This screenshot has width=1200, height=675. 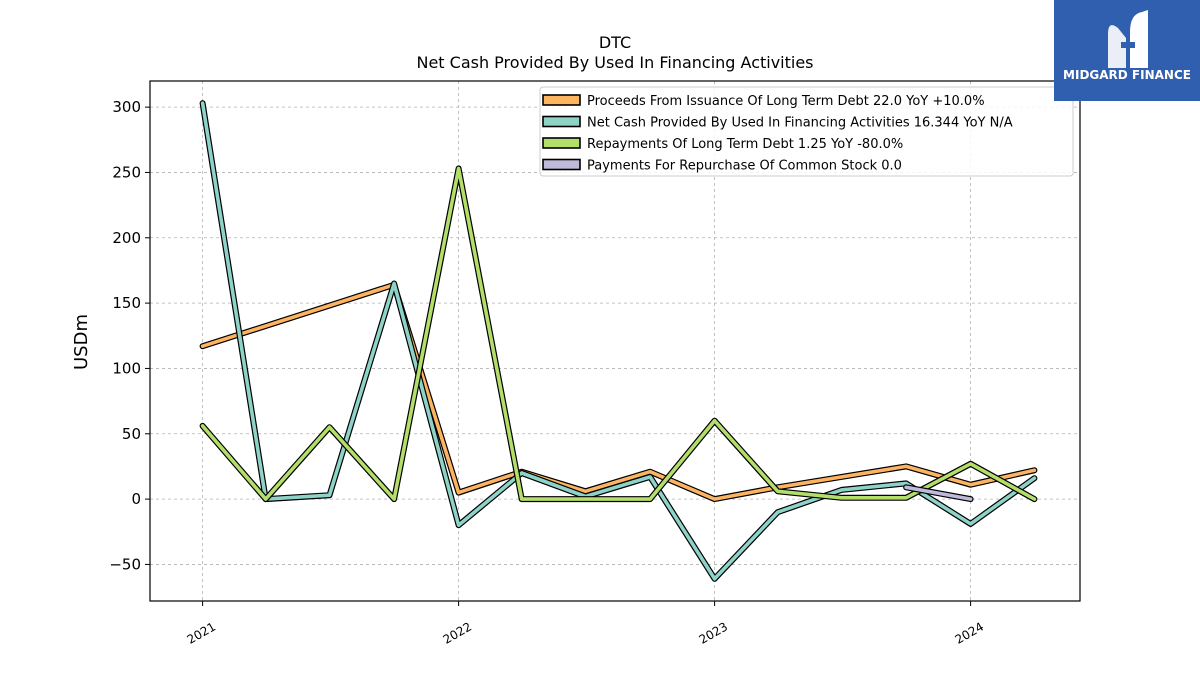 What do you see at coordinates (1127, 75) in the screenshot?
I see `brand-name: MIDGARD FINANCE` at bounding box center [1127, 75].